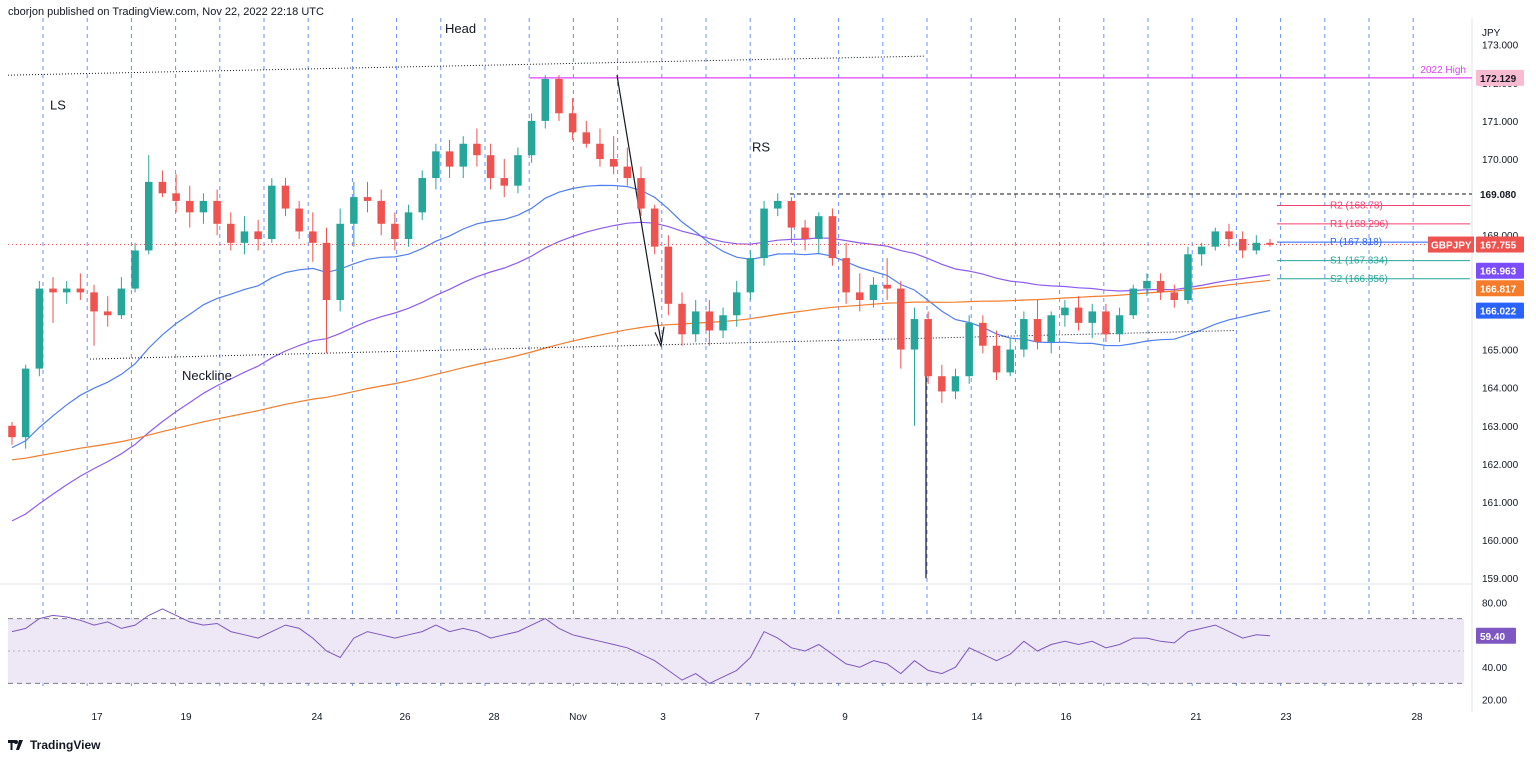 The width and height of the screenshot is (1536, 759). Describe the element at coordinates (1359, 279) in the screenshot. I see `pivot-label: S2 (166.856)` at that location.